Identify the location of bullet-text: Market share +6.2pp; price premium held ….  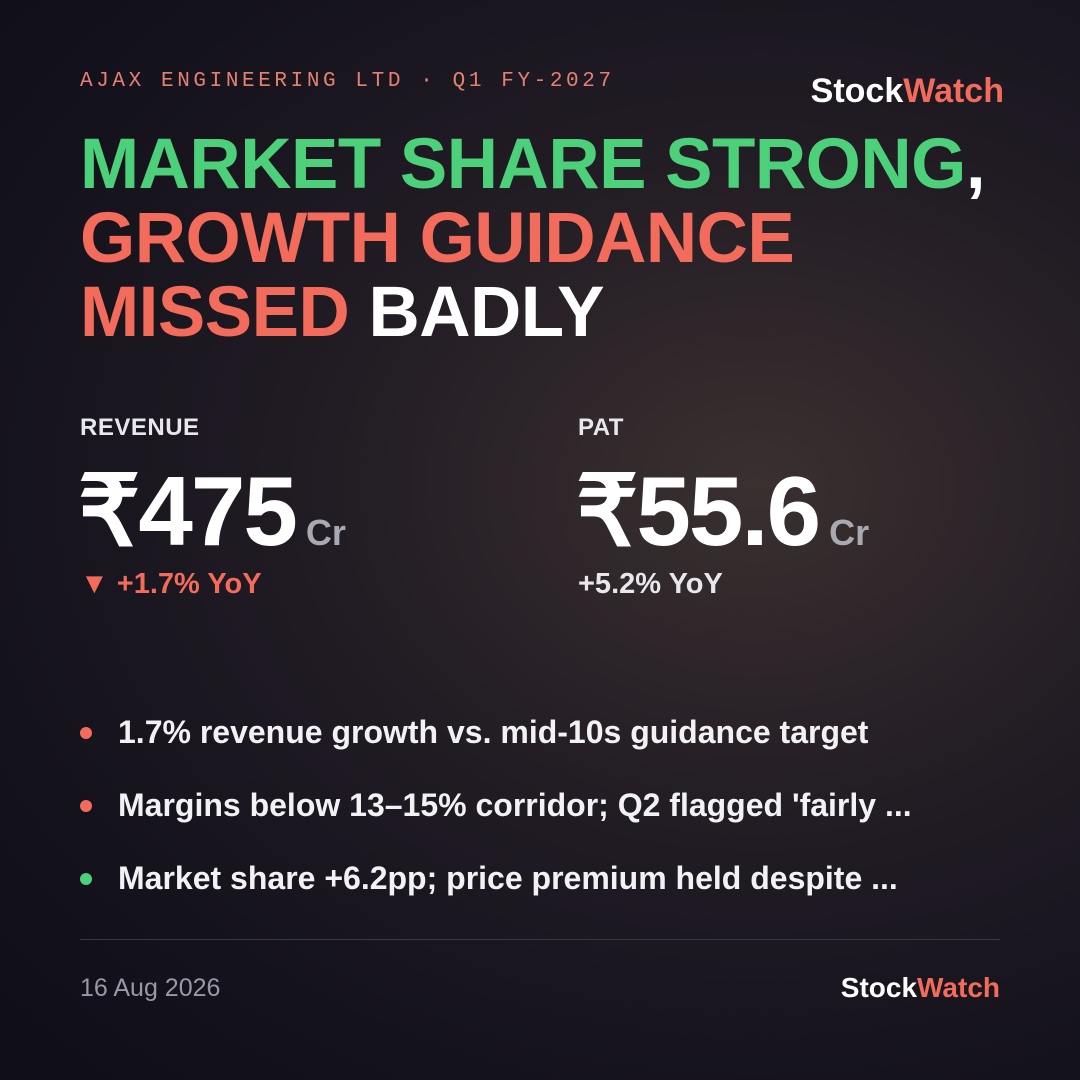
(508, 878).